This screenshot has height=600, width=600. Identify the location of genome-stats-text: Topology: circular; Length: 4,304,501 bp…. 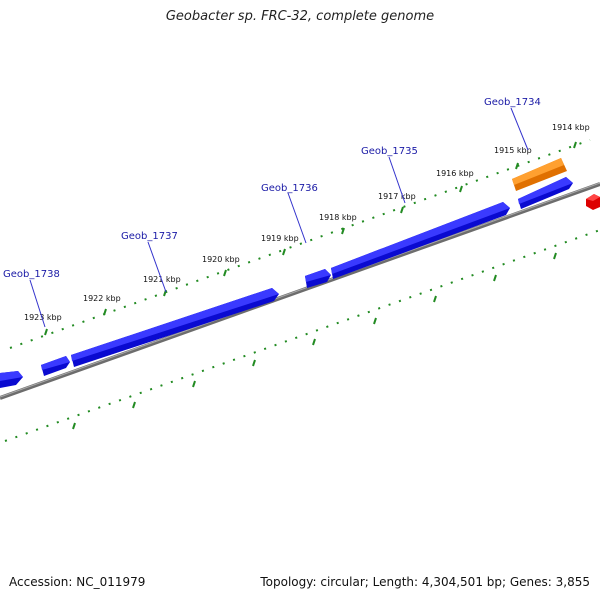
(425, 582).